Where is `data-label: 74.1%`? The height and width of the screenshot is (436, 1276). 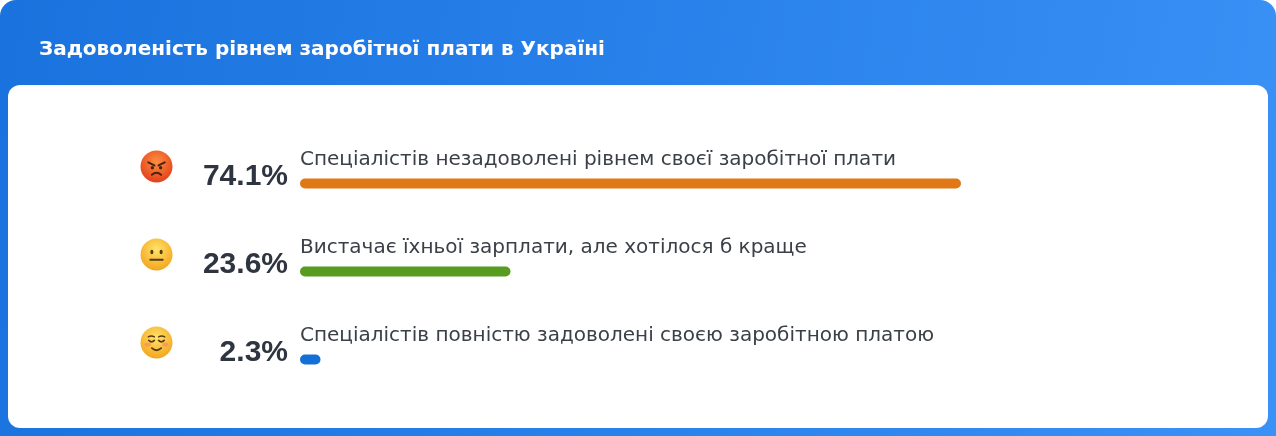
data-label: 74.1% is located at coordinates (245, 174).